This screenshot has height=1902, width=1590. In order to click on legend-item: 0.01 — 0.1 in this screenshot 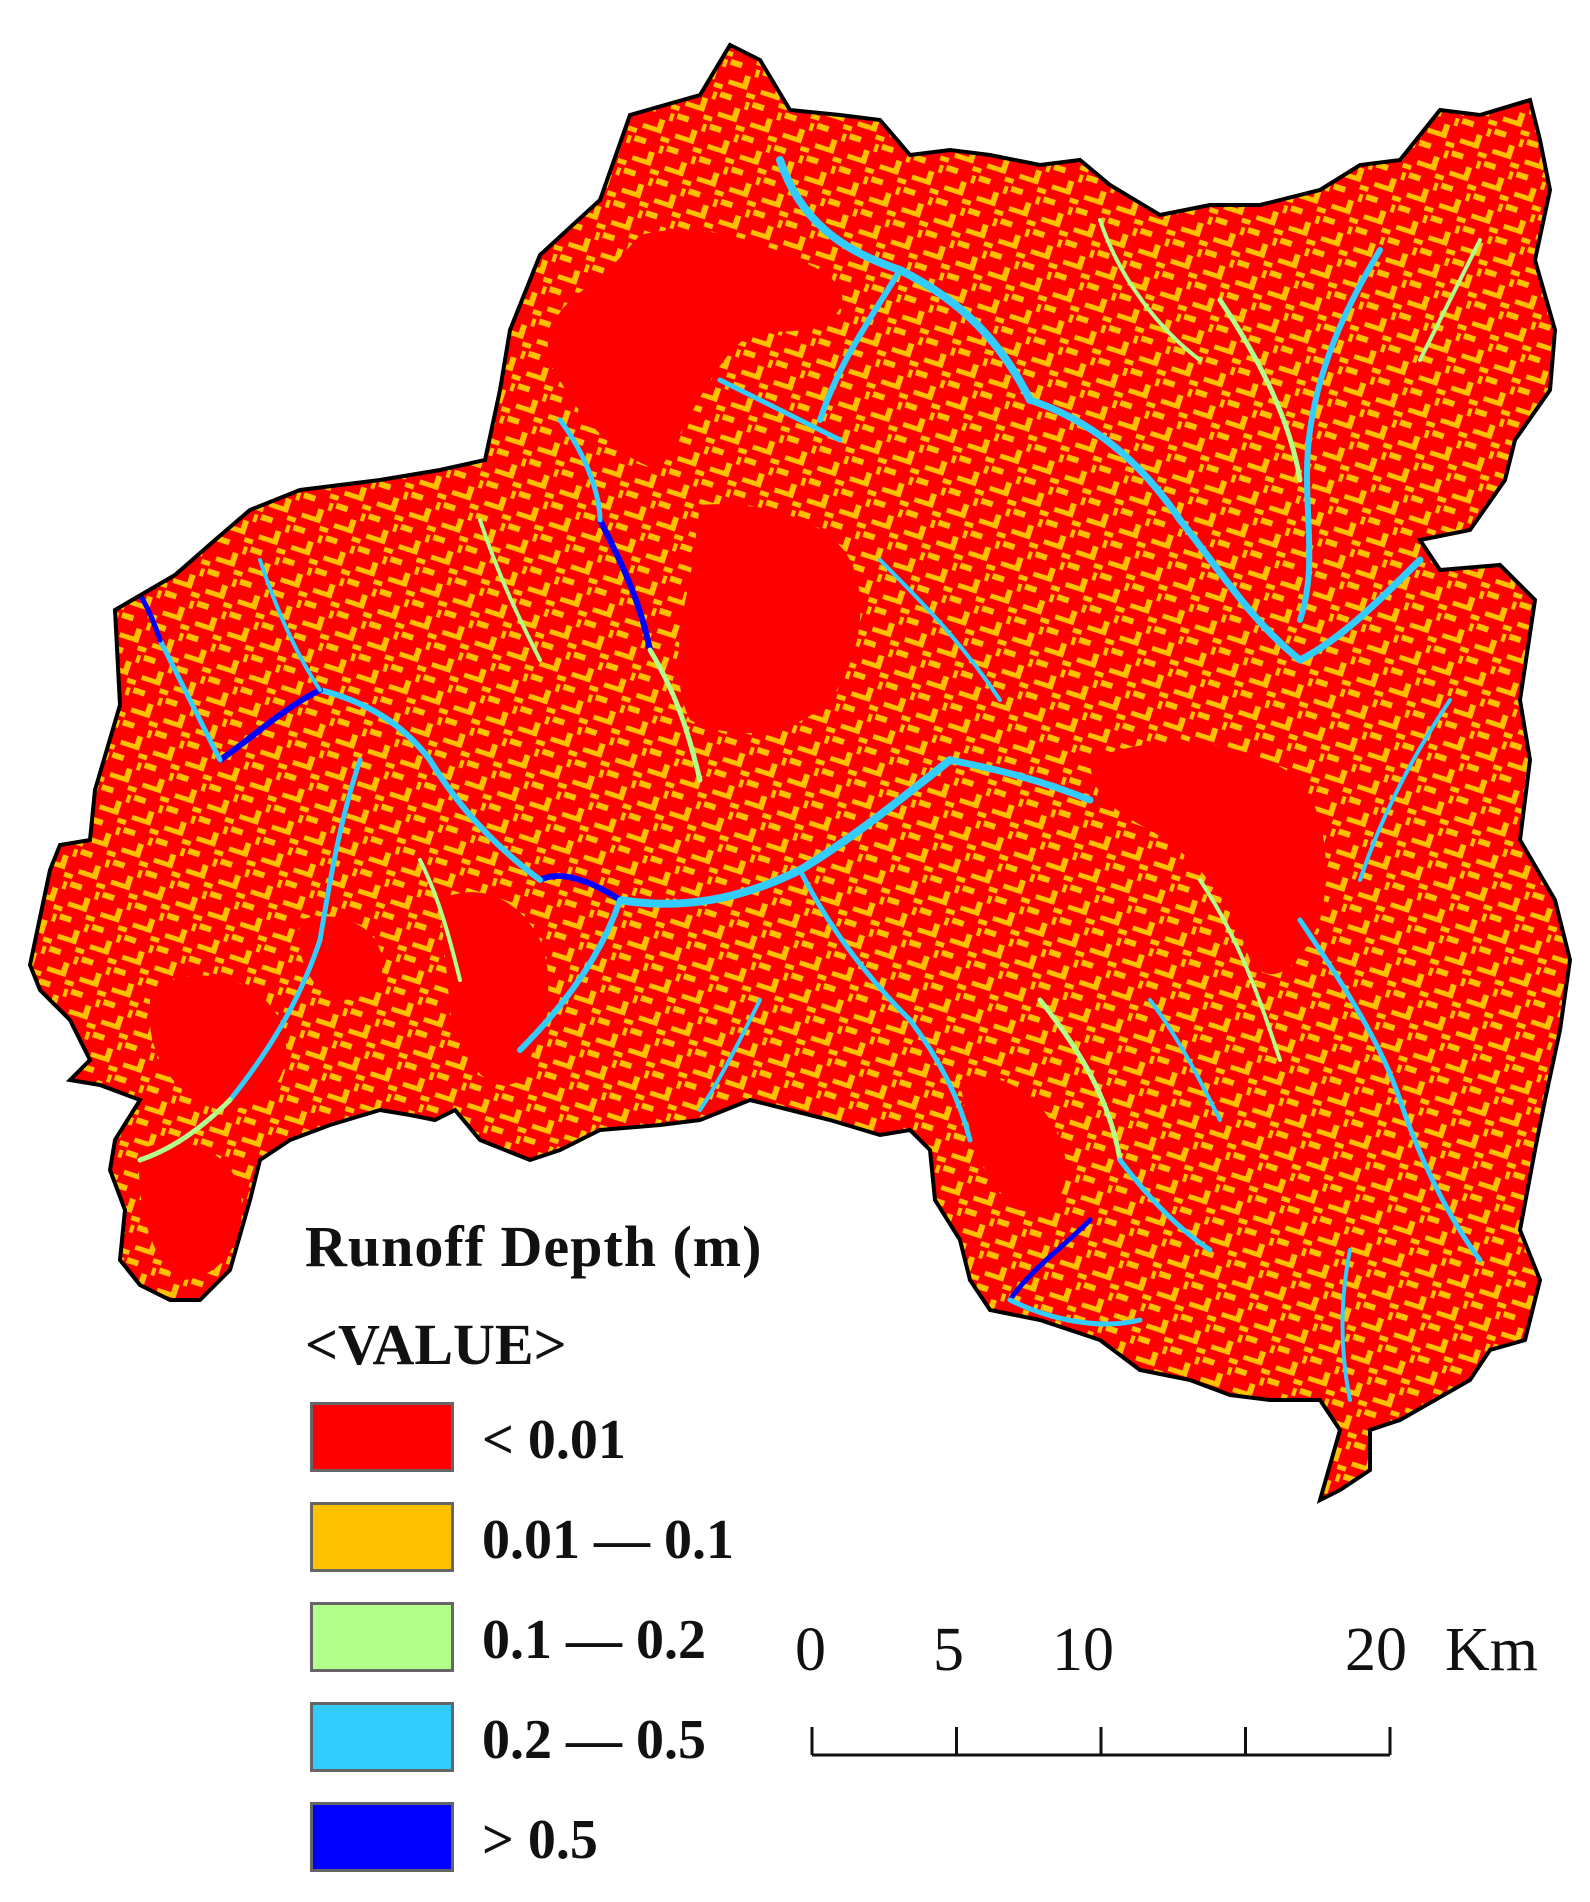, I will do `click(570, 1540)`.